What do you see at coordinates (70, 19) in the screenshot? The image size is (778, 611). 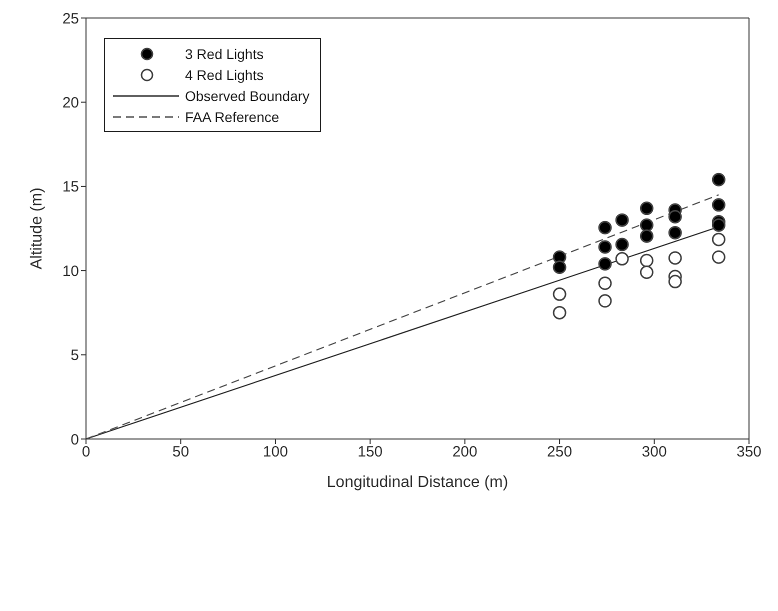 I see `y-tick-label: 25` at bounding box center [70, 19].